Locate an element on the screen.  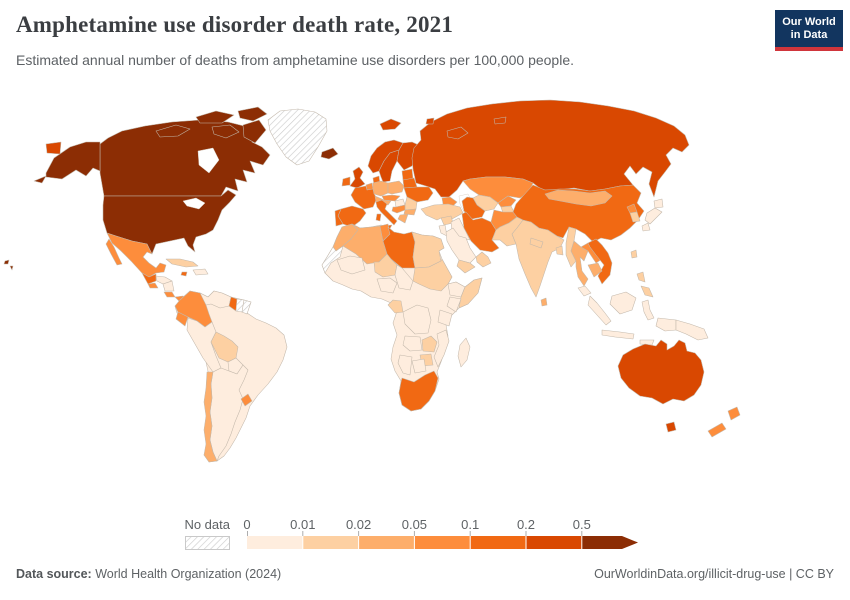
country-papua-new-guinea is located at coordinates (692, 330).